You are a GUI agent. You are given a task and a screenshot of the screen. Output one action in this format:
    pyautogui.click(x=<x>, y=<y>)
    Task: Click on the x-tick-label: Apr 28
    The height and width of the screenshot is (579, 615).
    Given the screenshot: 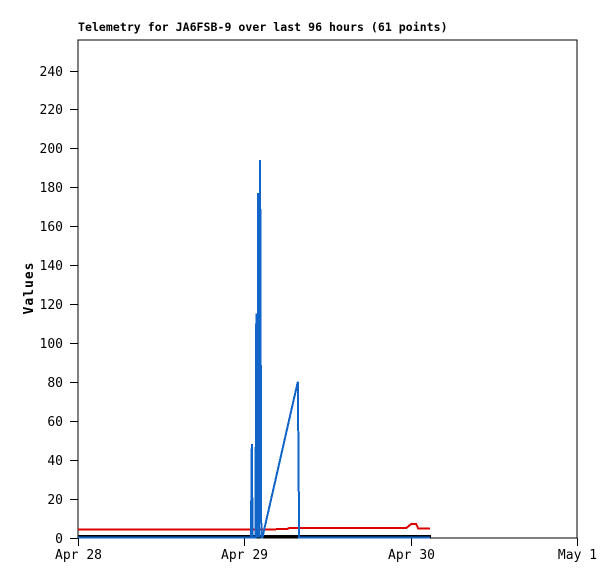 What is the action you would take?
    pyautogui.click(x=78, y=555)
    